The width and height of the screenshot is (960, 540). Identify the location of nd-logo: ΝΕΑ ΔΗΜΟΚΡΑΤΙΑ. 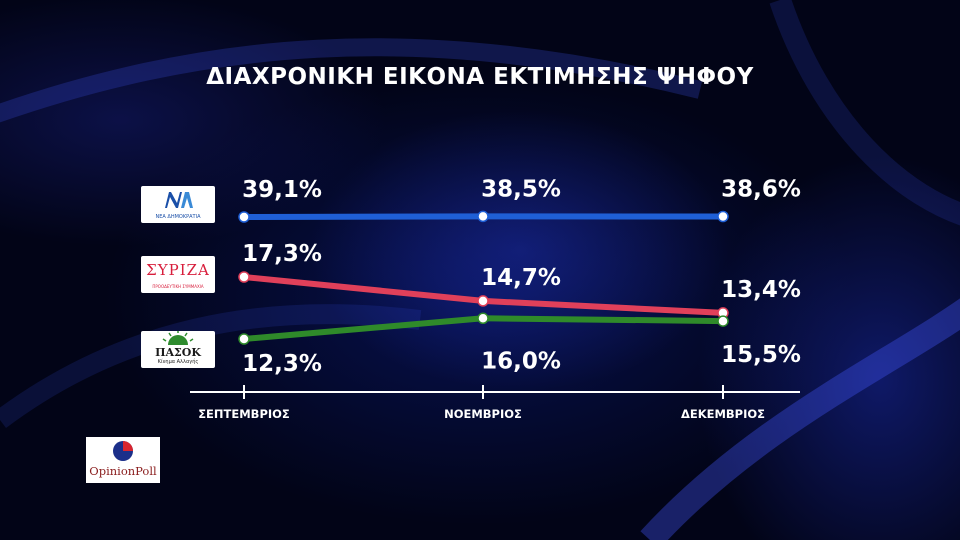
(178, 204).